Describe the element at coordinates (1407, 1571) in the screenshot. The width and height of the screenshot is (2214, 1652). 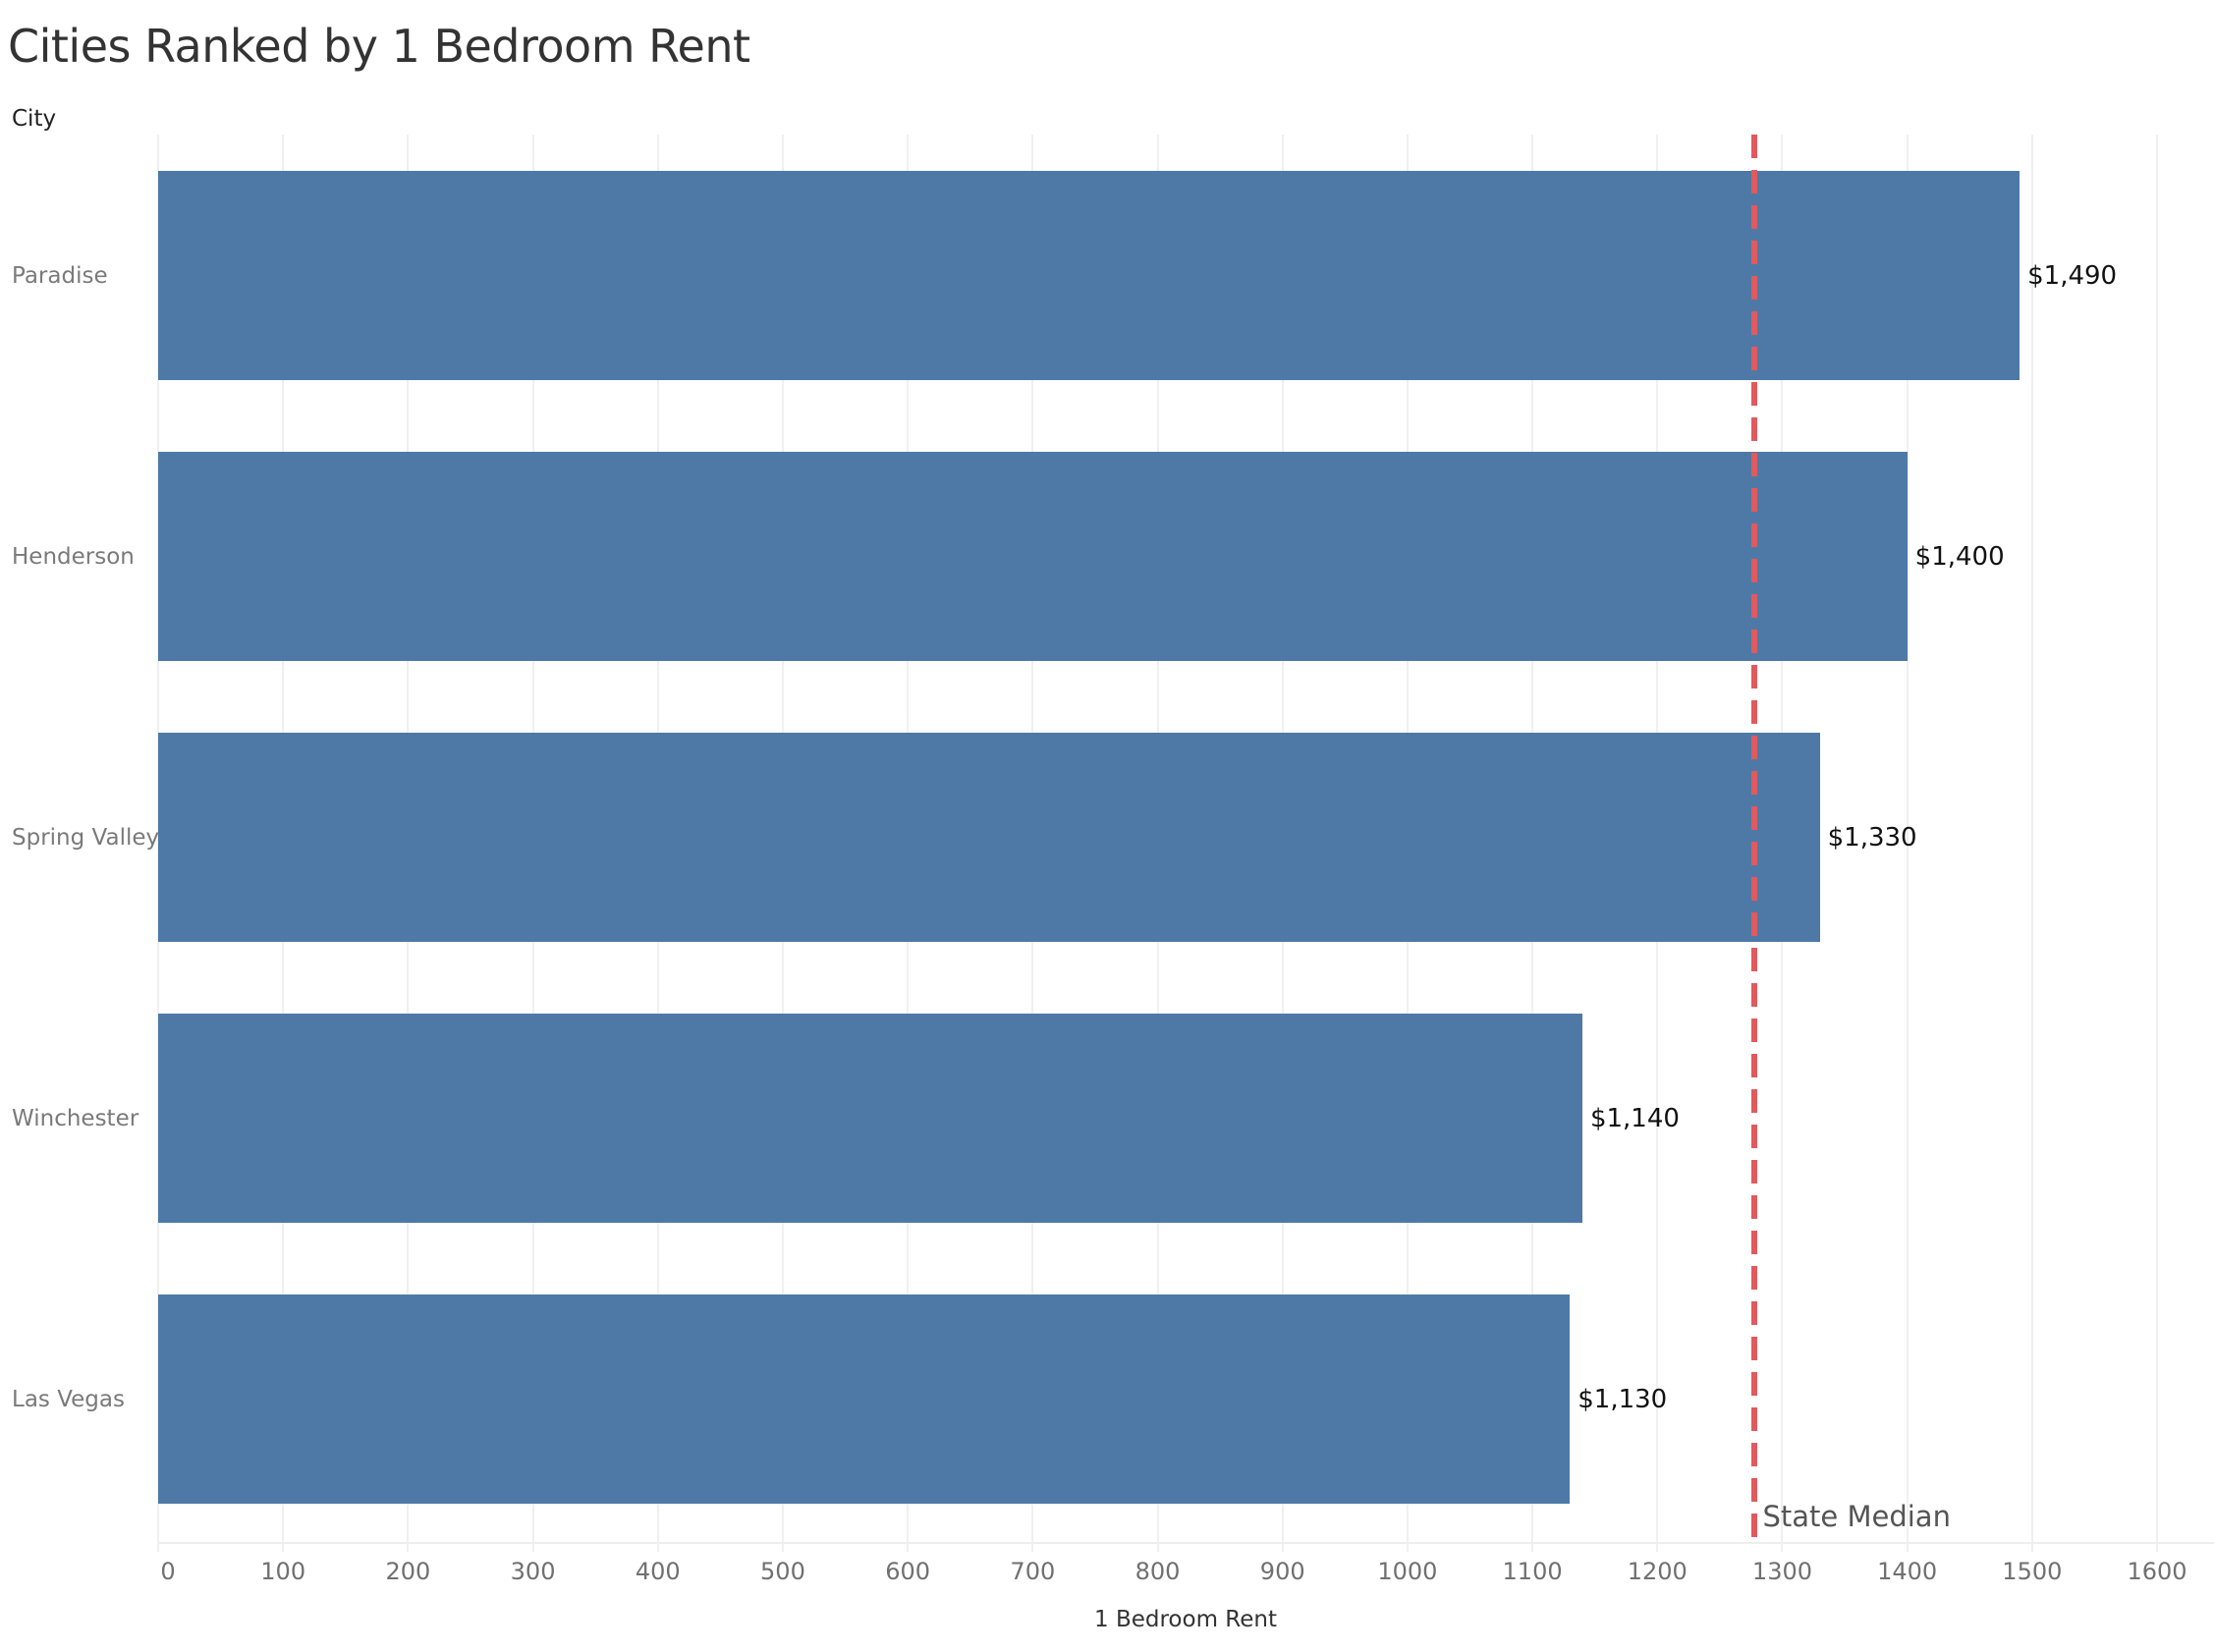
I see `x-tick-label: 1000` at that location.